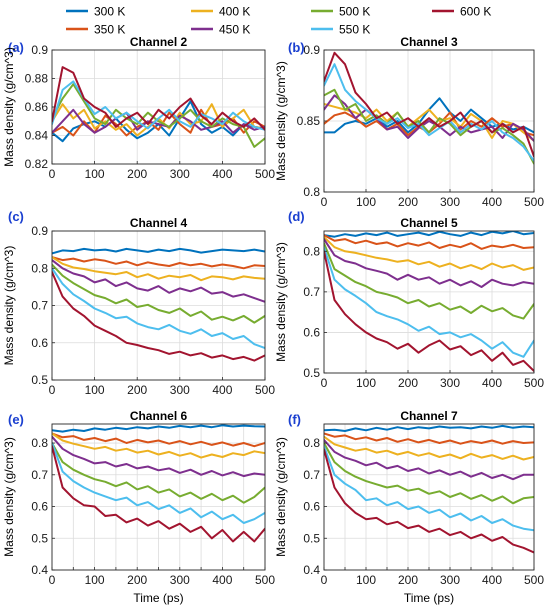  Describe the element at coordinates (159, 42) in the screenshot. I see `chart-title: Channel 2` at that location.